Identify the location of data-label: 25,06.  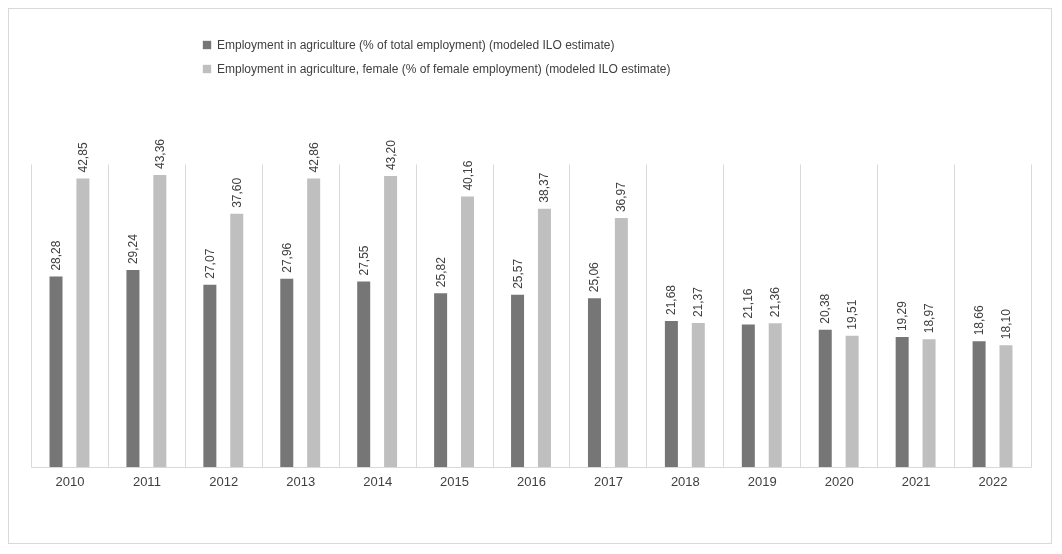
(594, 277).